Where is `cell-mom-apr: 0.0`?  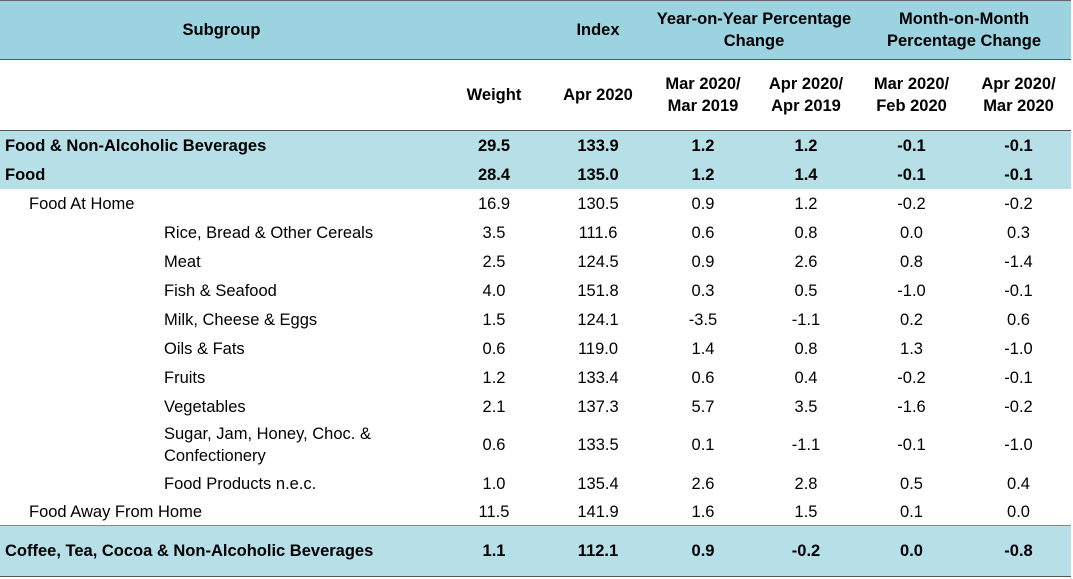 cell-mom-apr: 0.0 is located at coordinates (1018, 511).